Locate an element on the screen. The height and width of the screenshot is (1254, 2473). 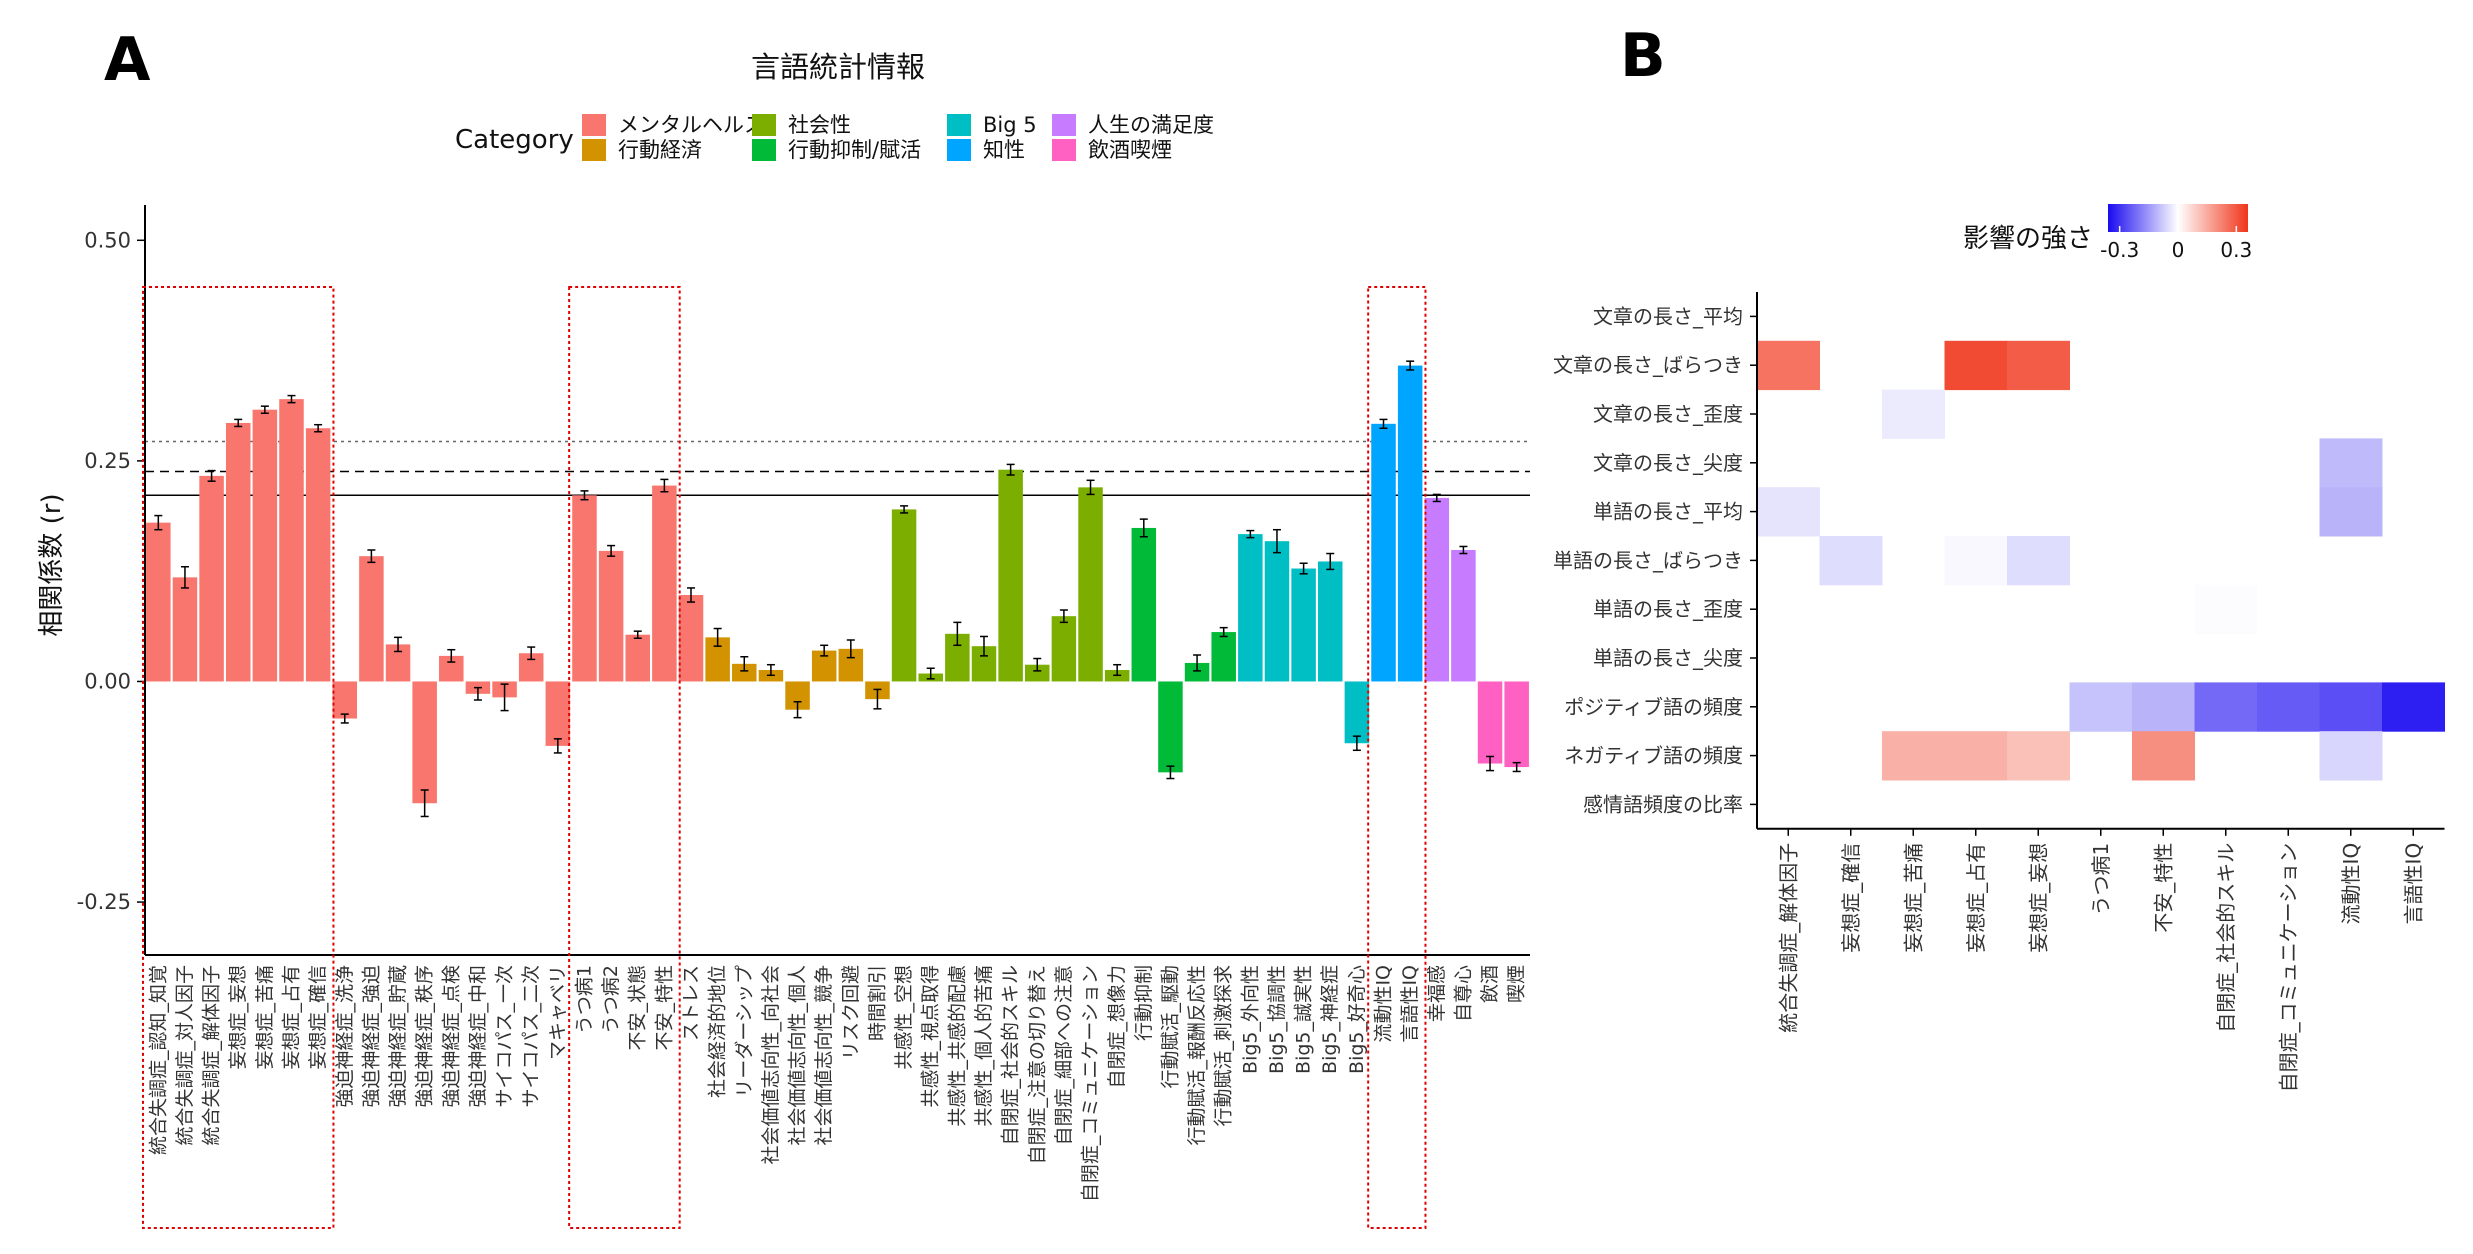
x-tick-label: 自閉症_社会的スキル is located at coordinates (1011, 1055).